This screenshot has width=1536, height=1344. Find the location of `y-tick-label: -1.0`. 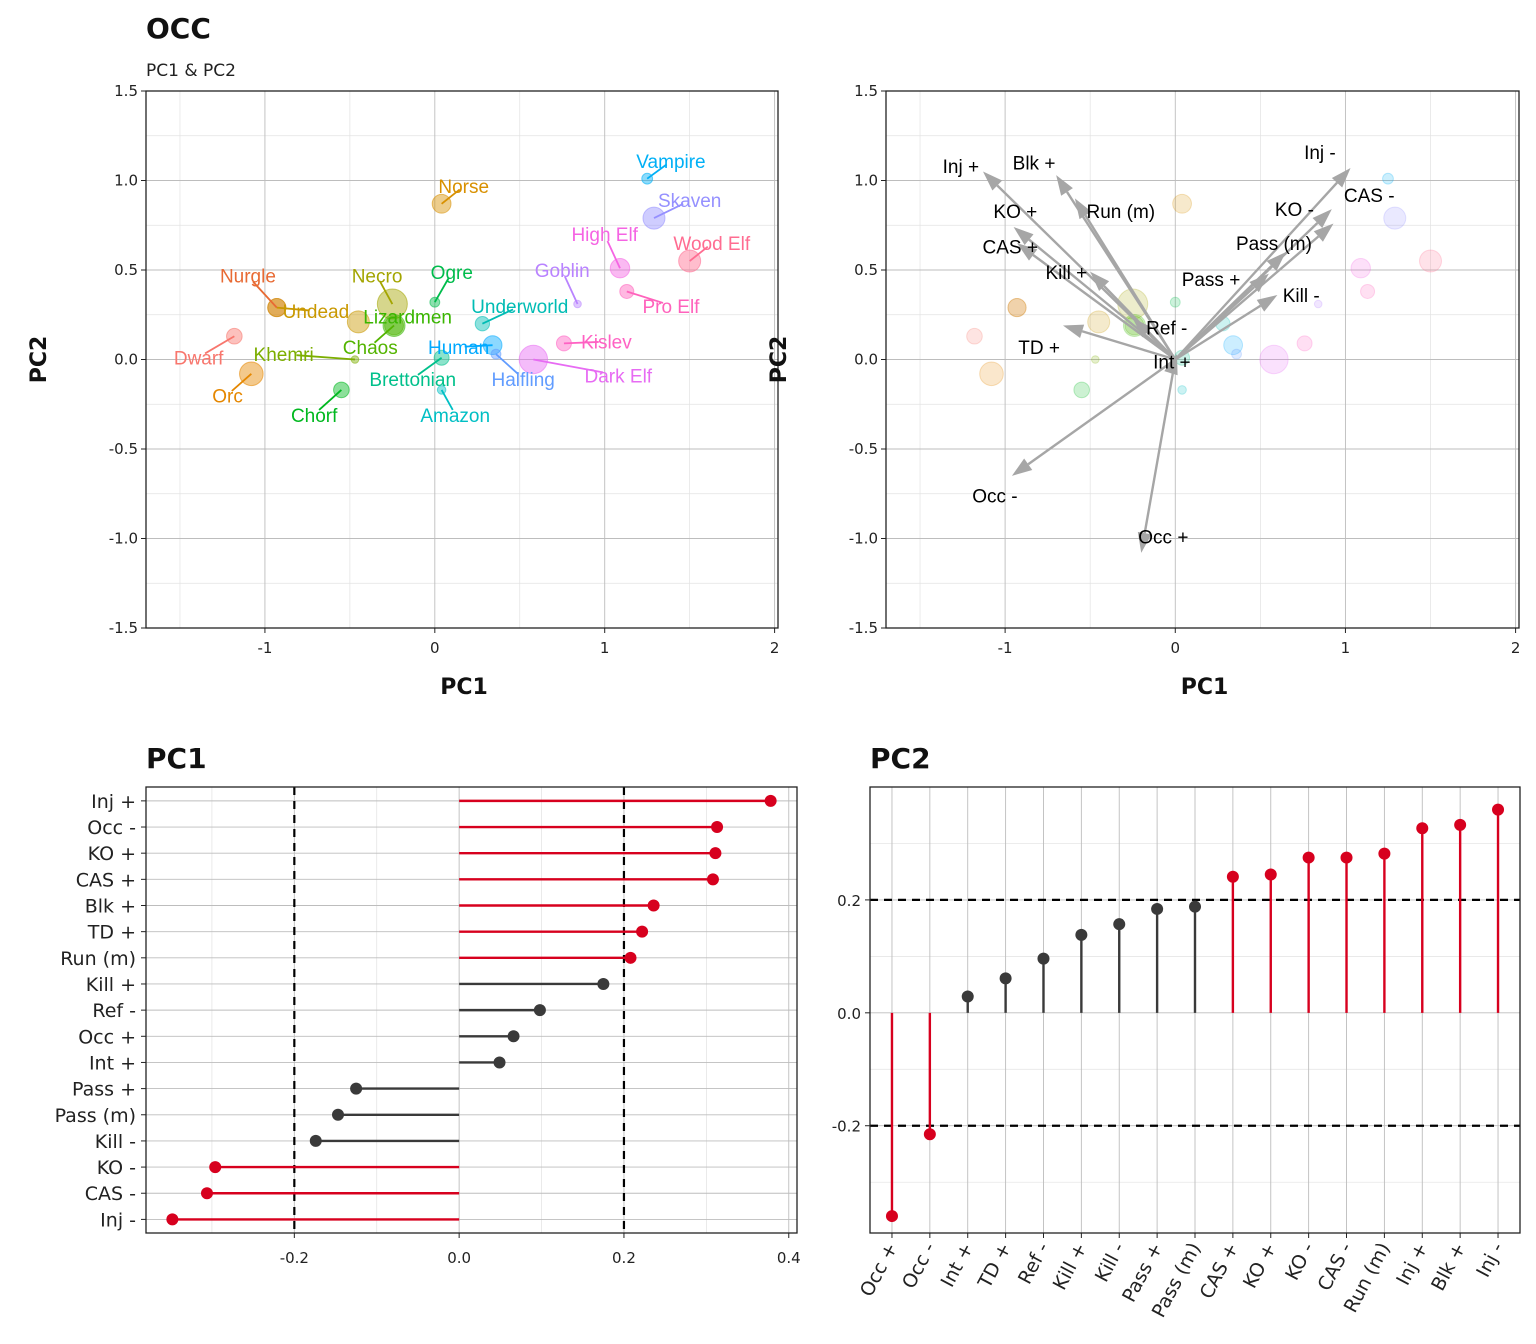

y-tick-label: -1.0 is located at coordinates (863, 539).